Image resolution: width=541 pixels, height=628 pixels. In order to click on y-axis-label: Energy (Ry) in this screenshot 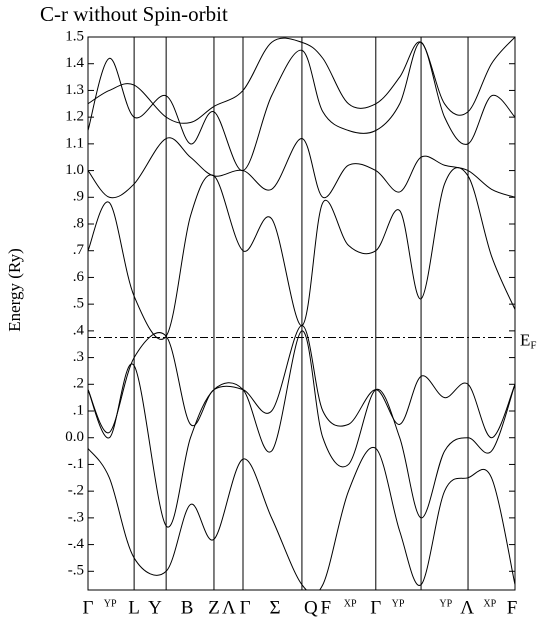, I will do `click(14, 290)`.